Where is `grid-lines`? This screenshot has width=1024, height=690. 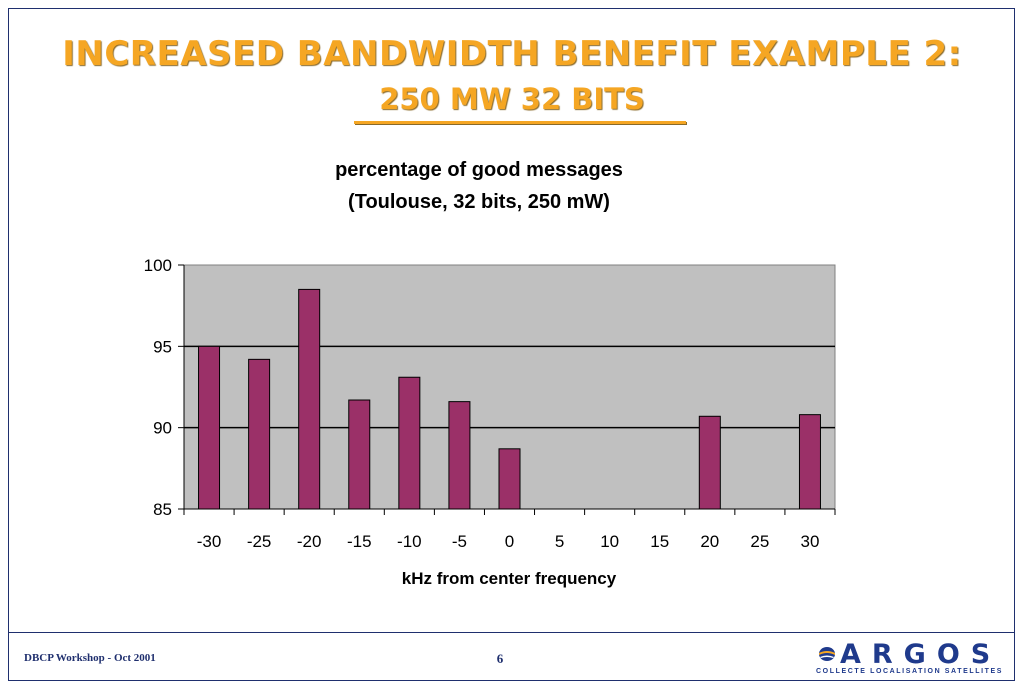
grid-lines is located at coordinates (509, 387).